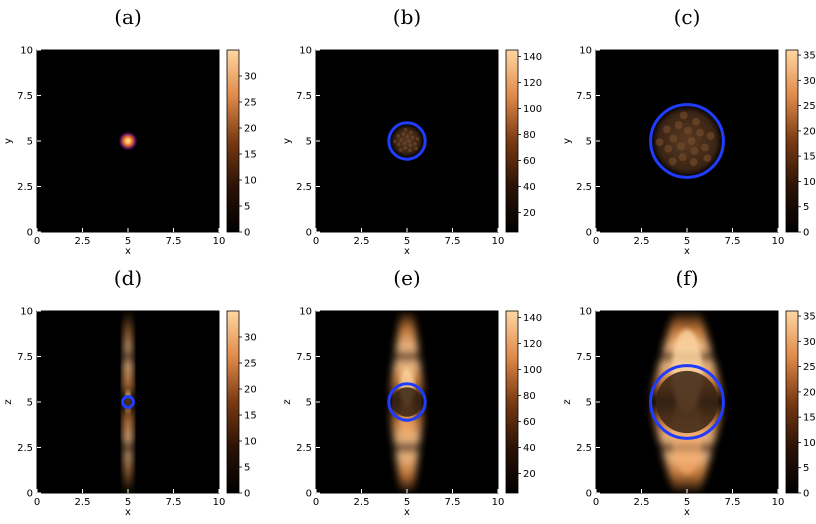 The image size is (816, 524). I want to click on panel-label: (c), so click(687, 17).